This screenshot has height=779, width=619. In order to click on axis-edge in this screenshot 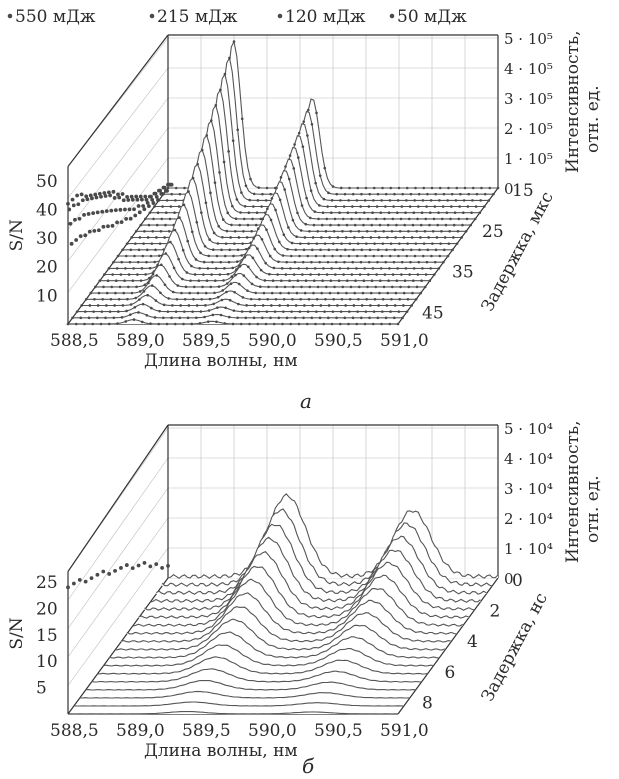, I will do `click(118, 498)`.